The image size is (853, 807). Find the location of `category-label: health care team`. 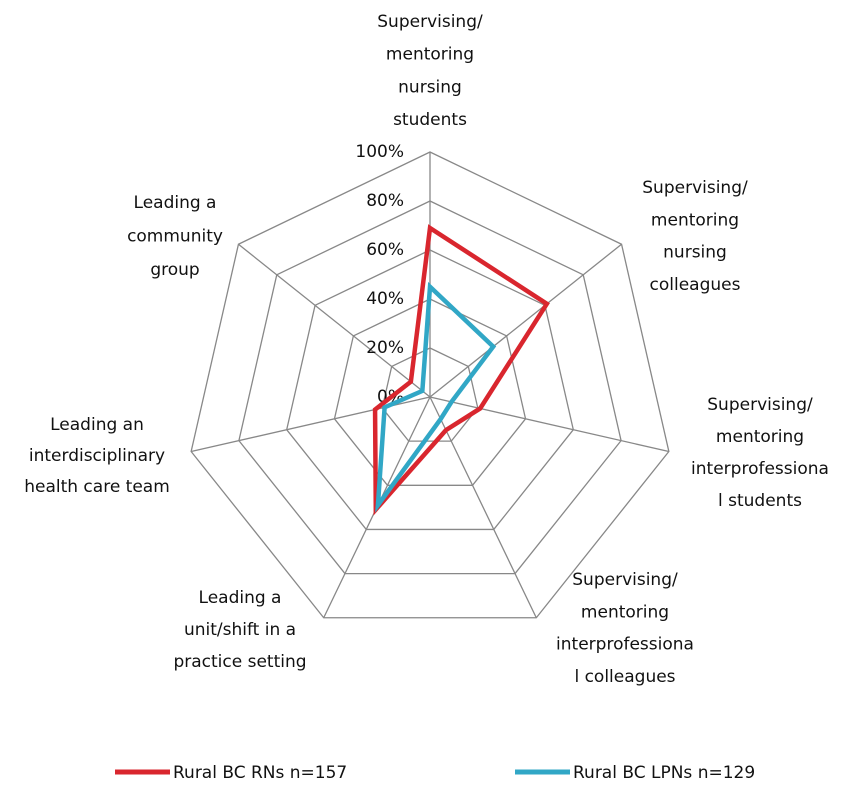

category-label: health care team is located at coordinates (97, 487).